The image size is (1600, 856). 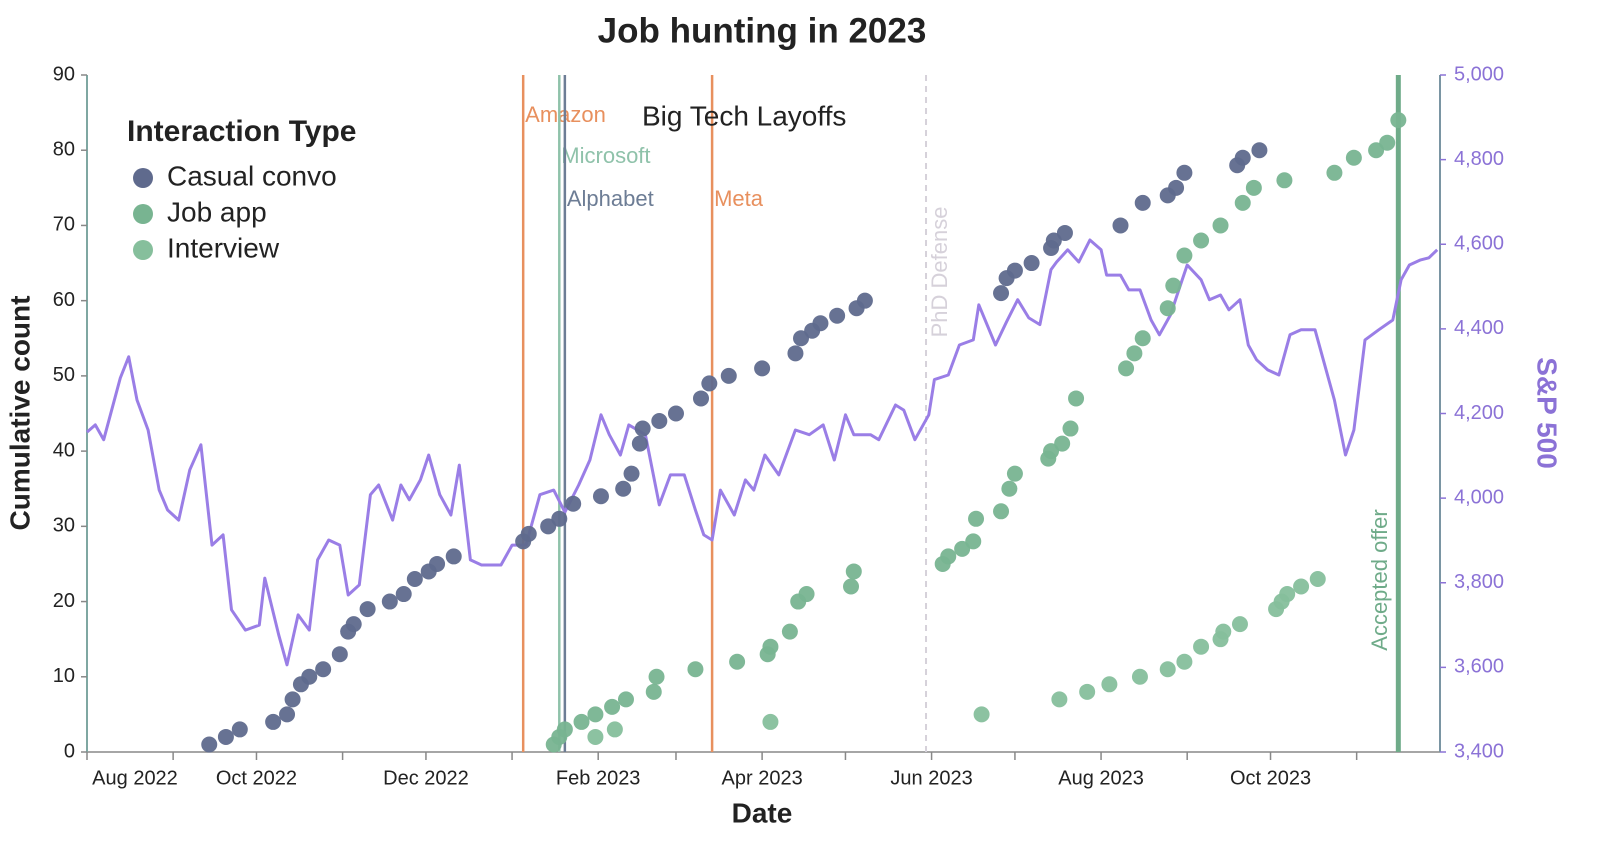 What do you see at coordinates (1479, 667) in the screenshot?
I see `y2-tick-label: 3,600` at bounding box center [1479, 667].